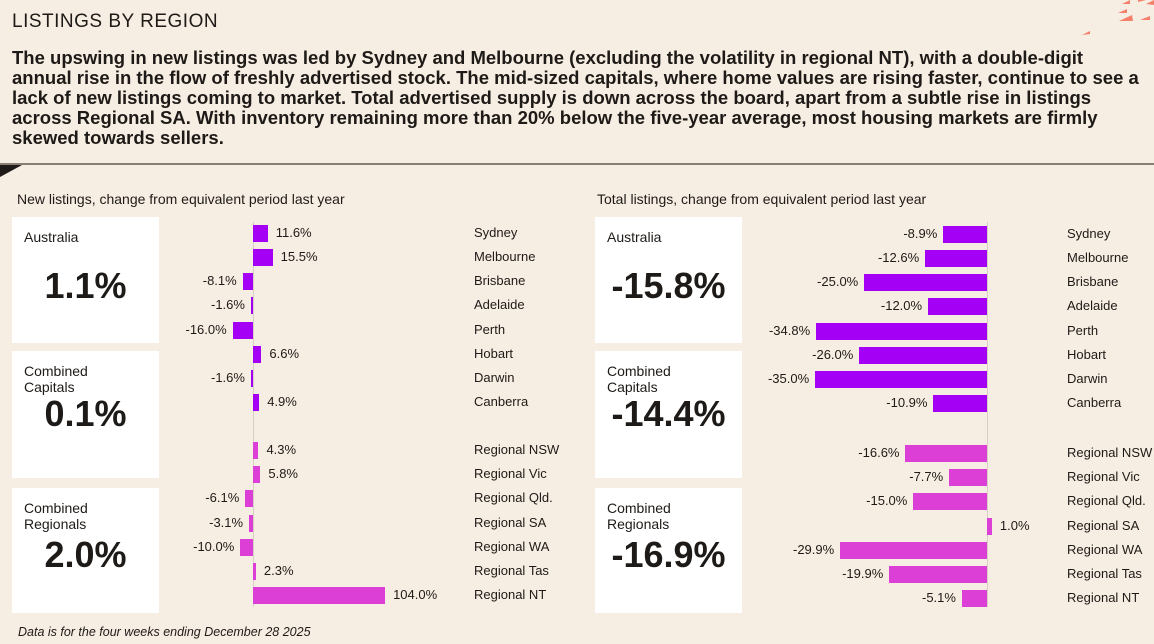 This screenshot has height=644, width=1154. What do you see at coordinates (789, 330) in the screenshot?
I see `data-label: -34.8%` at bounding box center [789, 330].